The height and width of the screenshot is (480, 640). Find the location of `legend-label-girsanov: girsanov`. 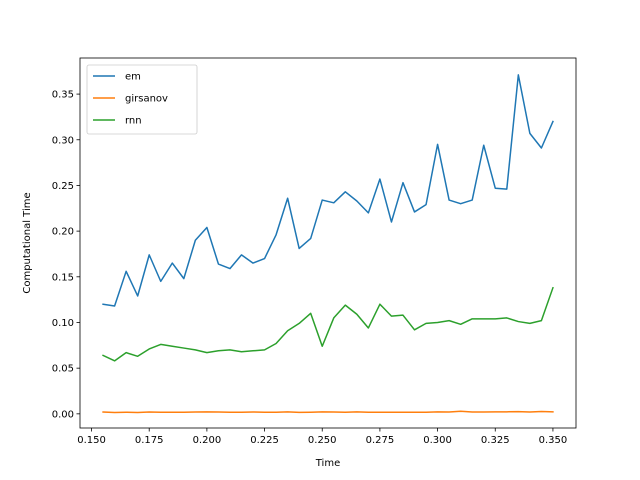

legend-label-girsanov: girsanov is located at coordinates (146, 99).